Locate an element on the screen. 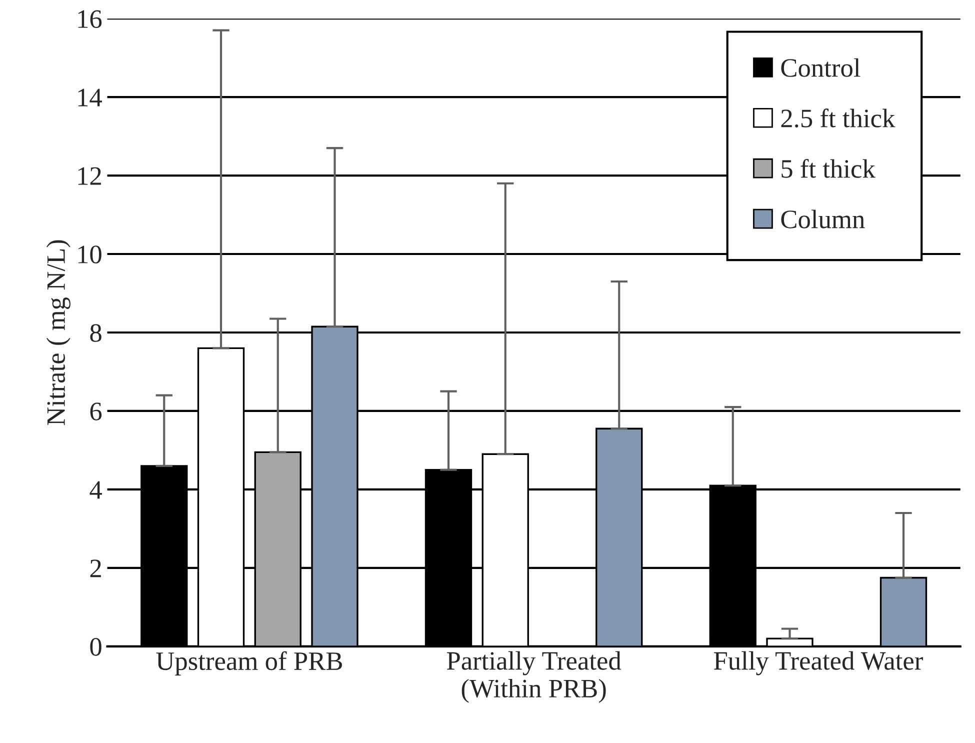 Image resolution: width=975 pixels, height=743 pixels. y-axis-title: Nitrate ( mg N/L) is located at coordinates (58, 333).